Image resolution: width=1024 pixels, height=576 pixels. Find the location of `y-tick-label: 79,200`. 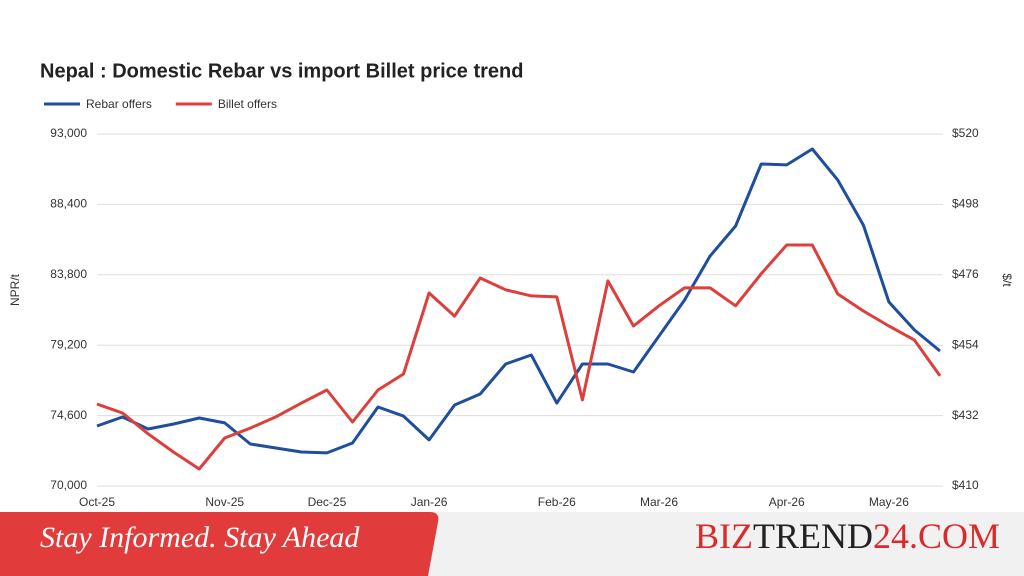

y-tick-label: 79,200 is located at coordinates (68, 344).